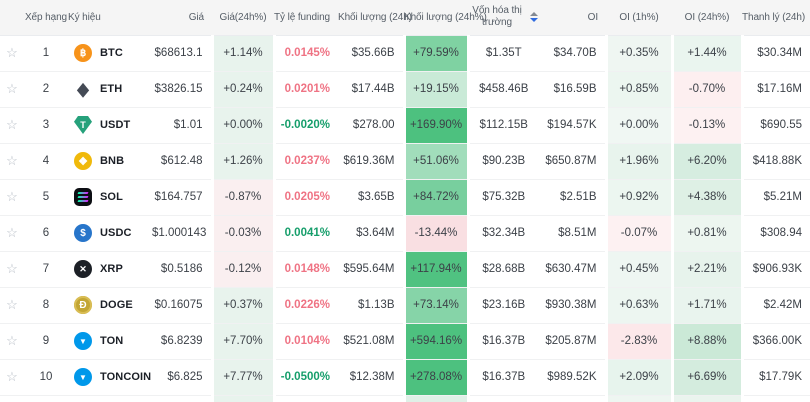 This screenshot has height=402, width=810. What do you see at coordinates (504, 89) in the screenshot?
I see `cell-mktcap: $458.46B` at bounding box center [504, 89].